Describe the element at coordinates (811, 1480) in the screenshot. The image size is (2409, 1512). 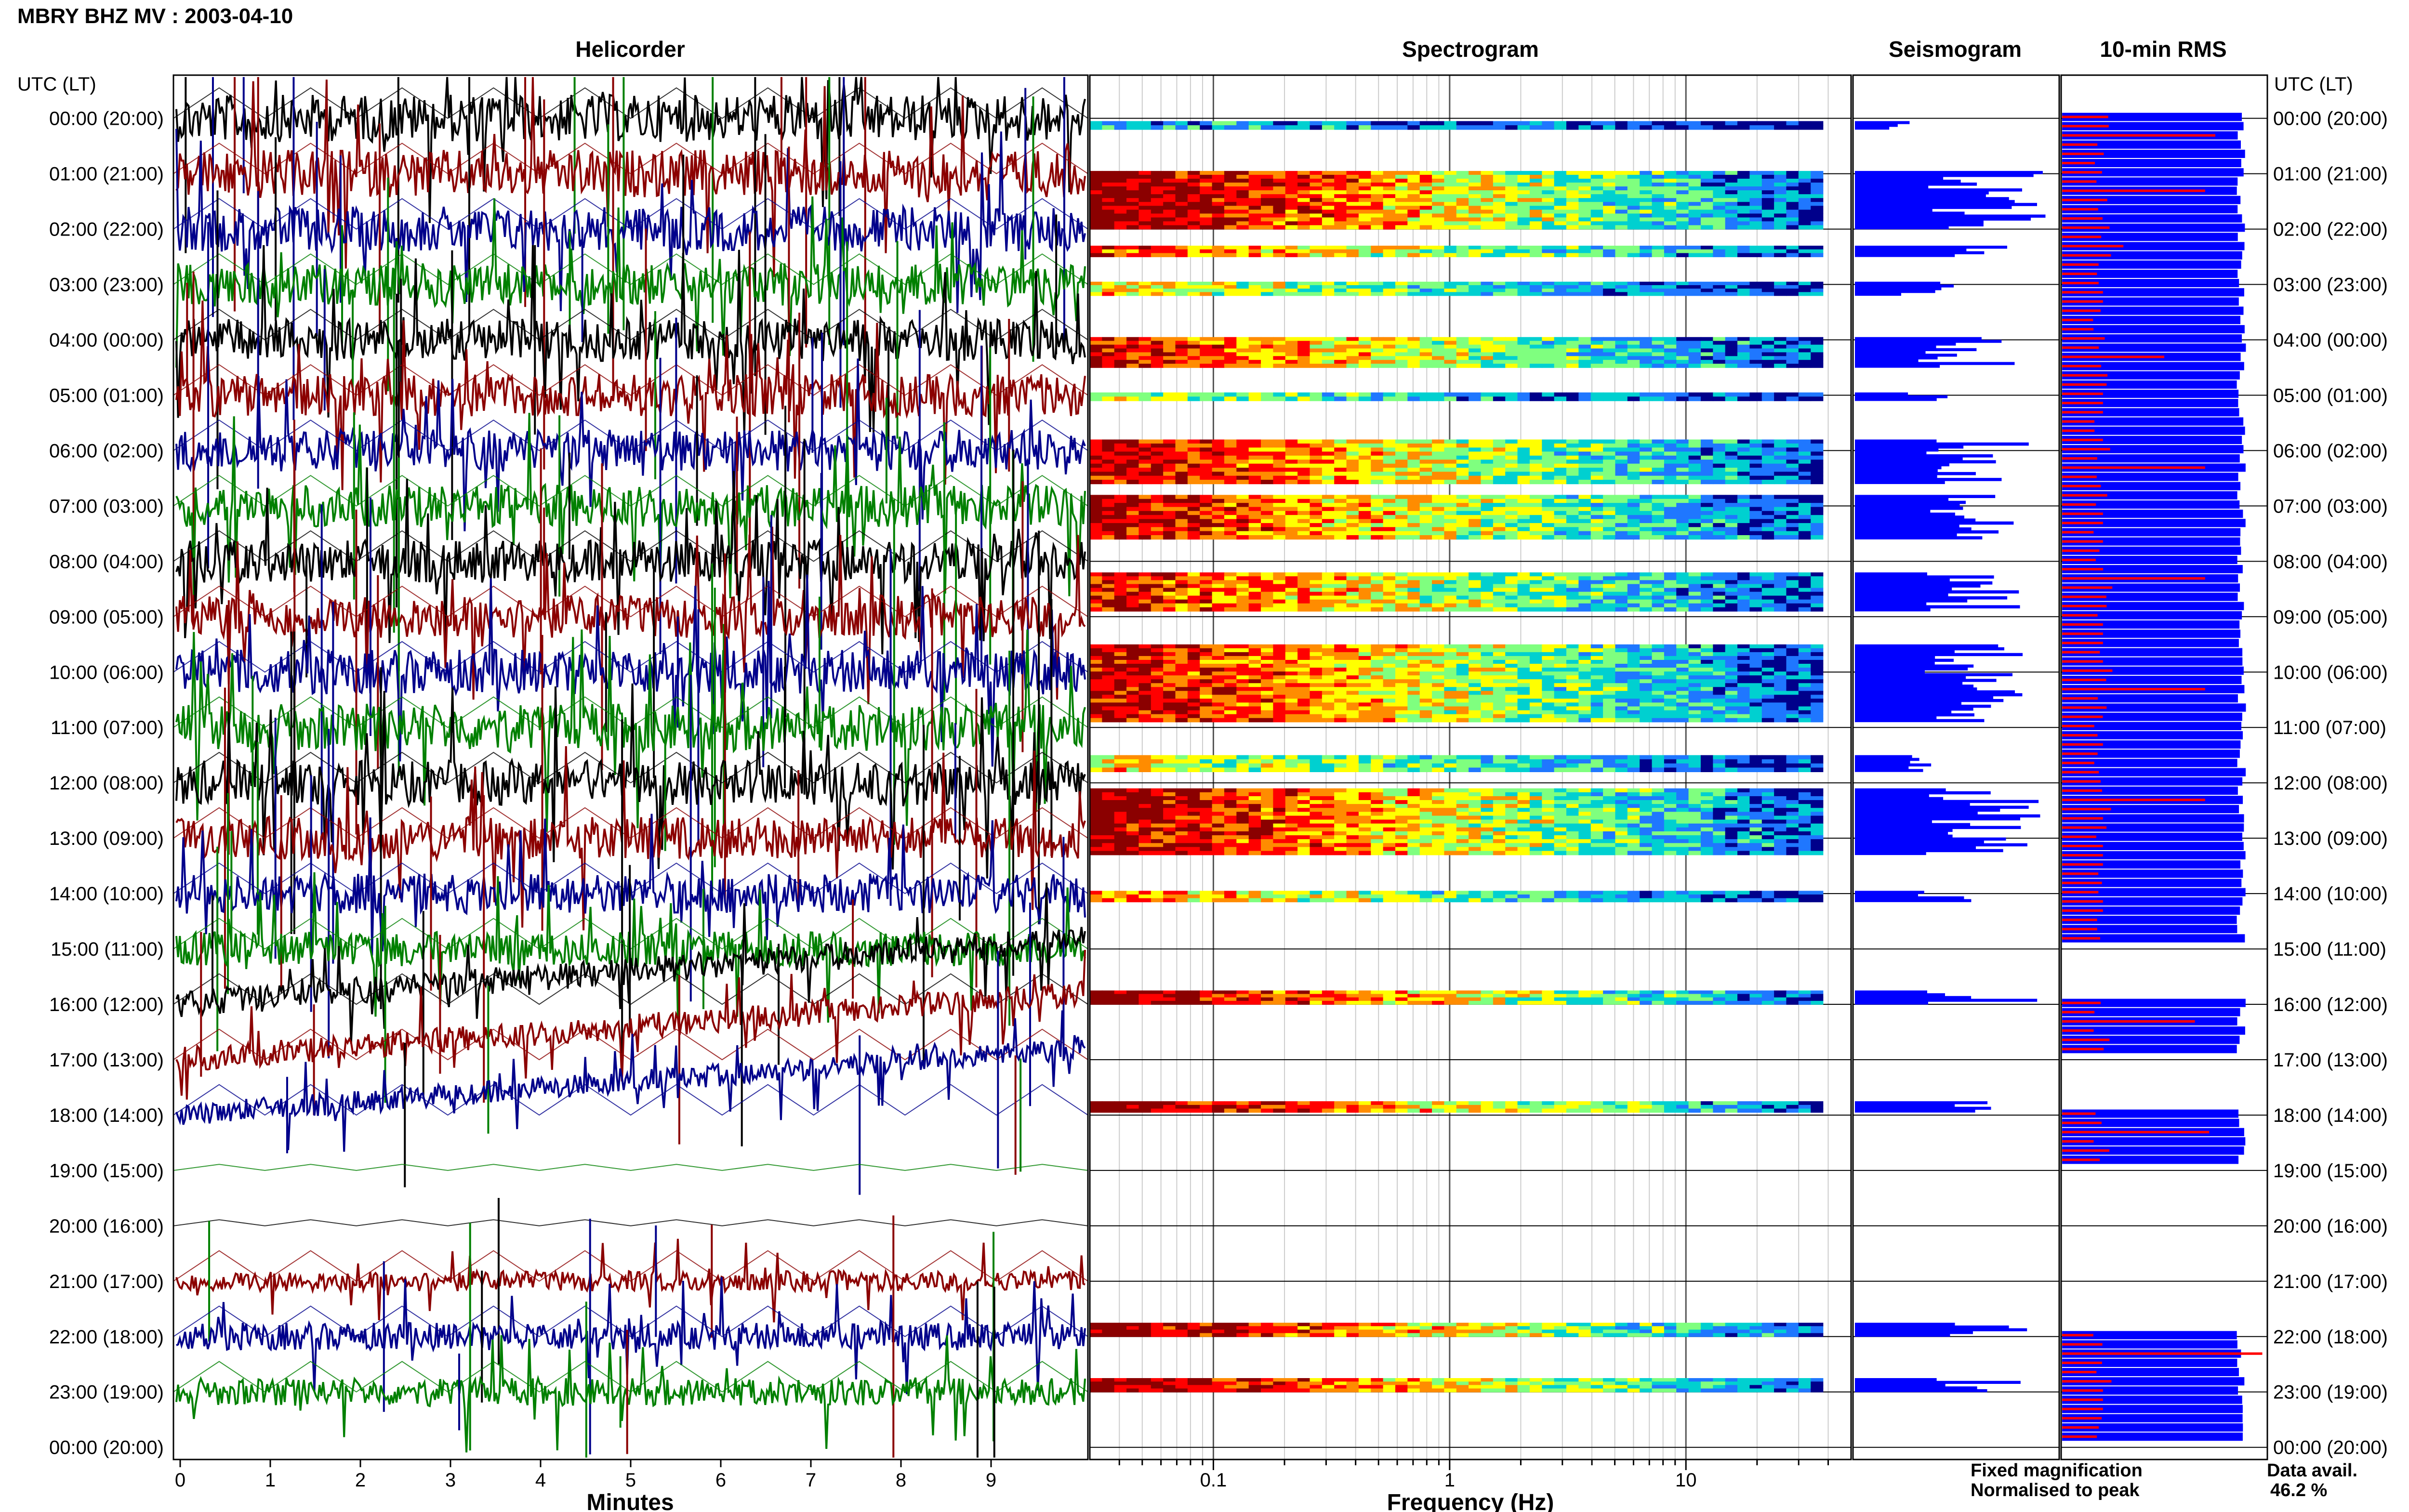
I see `helicorder-xtick-label: 7` at that location.